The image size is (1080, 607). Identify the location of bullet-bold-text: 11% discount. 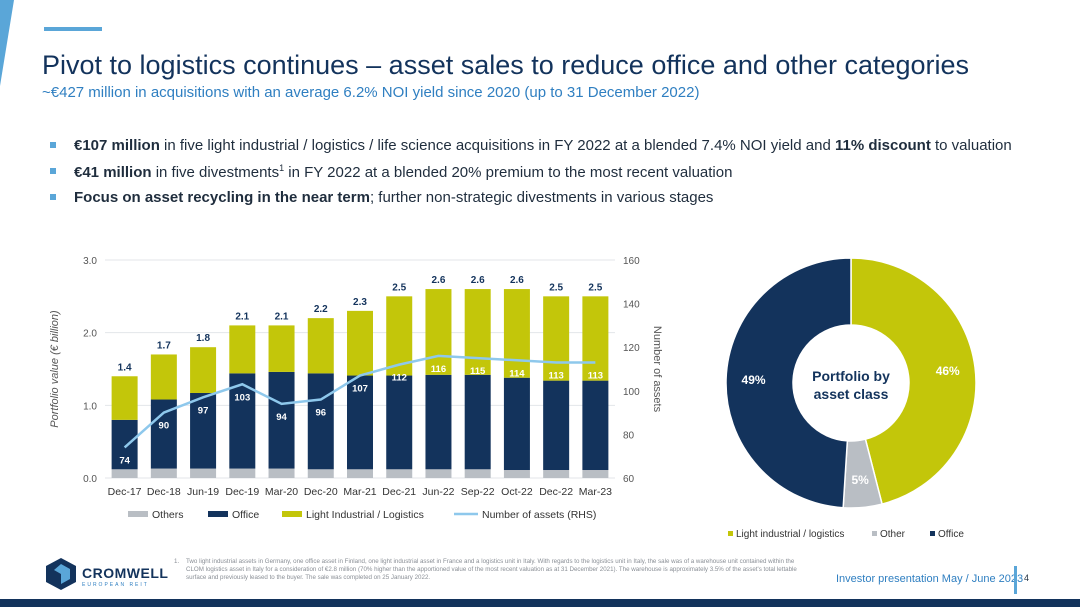
(882, 145).